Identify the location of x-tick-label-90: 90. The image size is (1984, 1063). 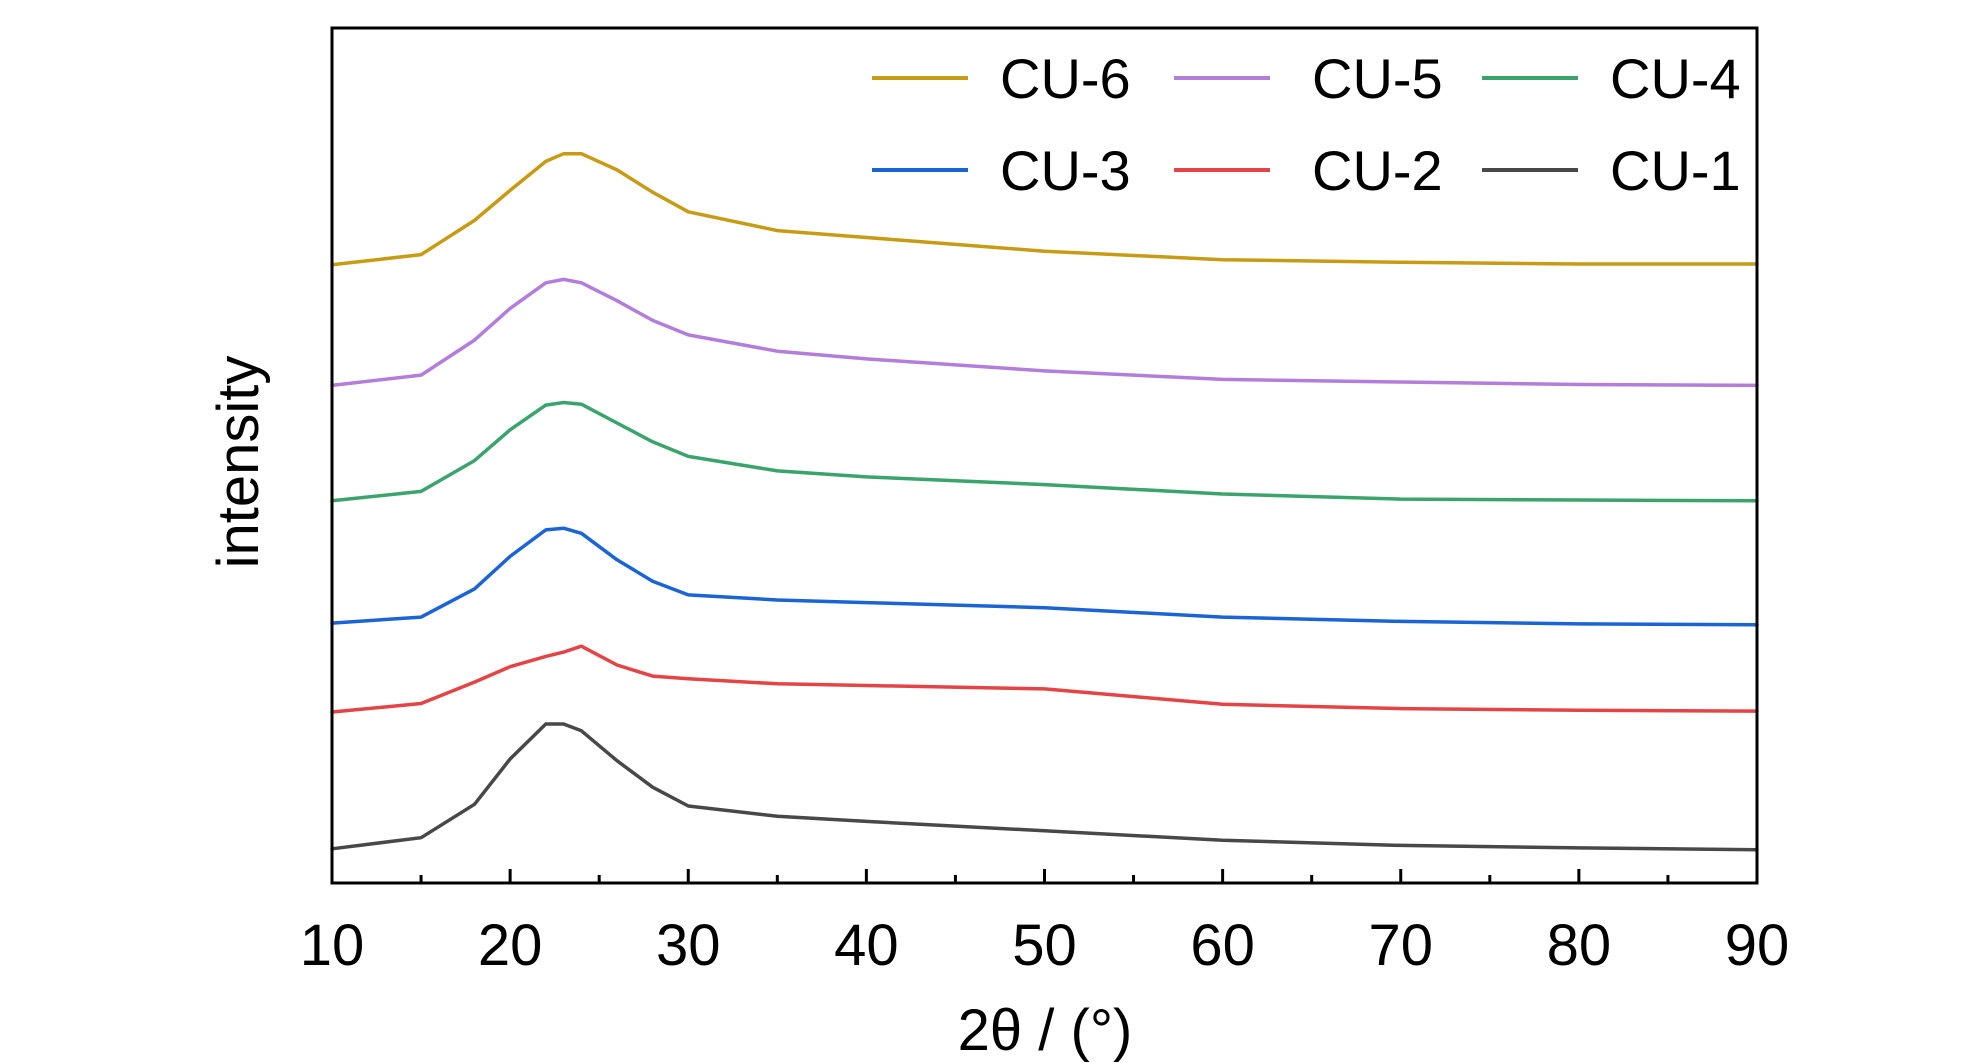
(1757, 945).